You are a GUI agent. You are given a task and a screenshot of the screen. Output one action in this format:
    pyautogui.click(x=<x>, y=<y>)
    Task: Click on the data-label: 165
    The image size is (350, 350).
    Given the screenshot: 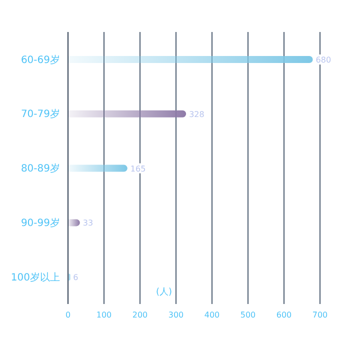 What is the action you would take?
    pyautogui.click(x=138, y=169)
    